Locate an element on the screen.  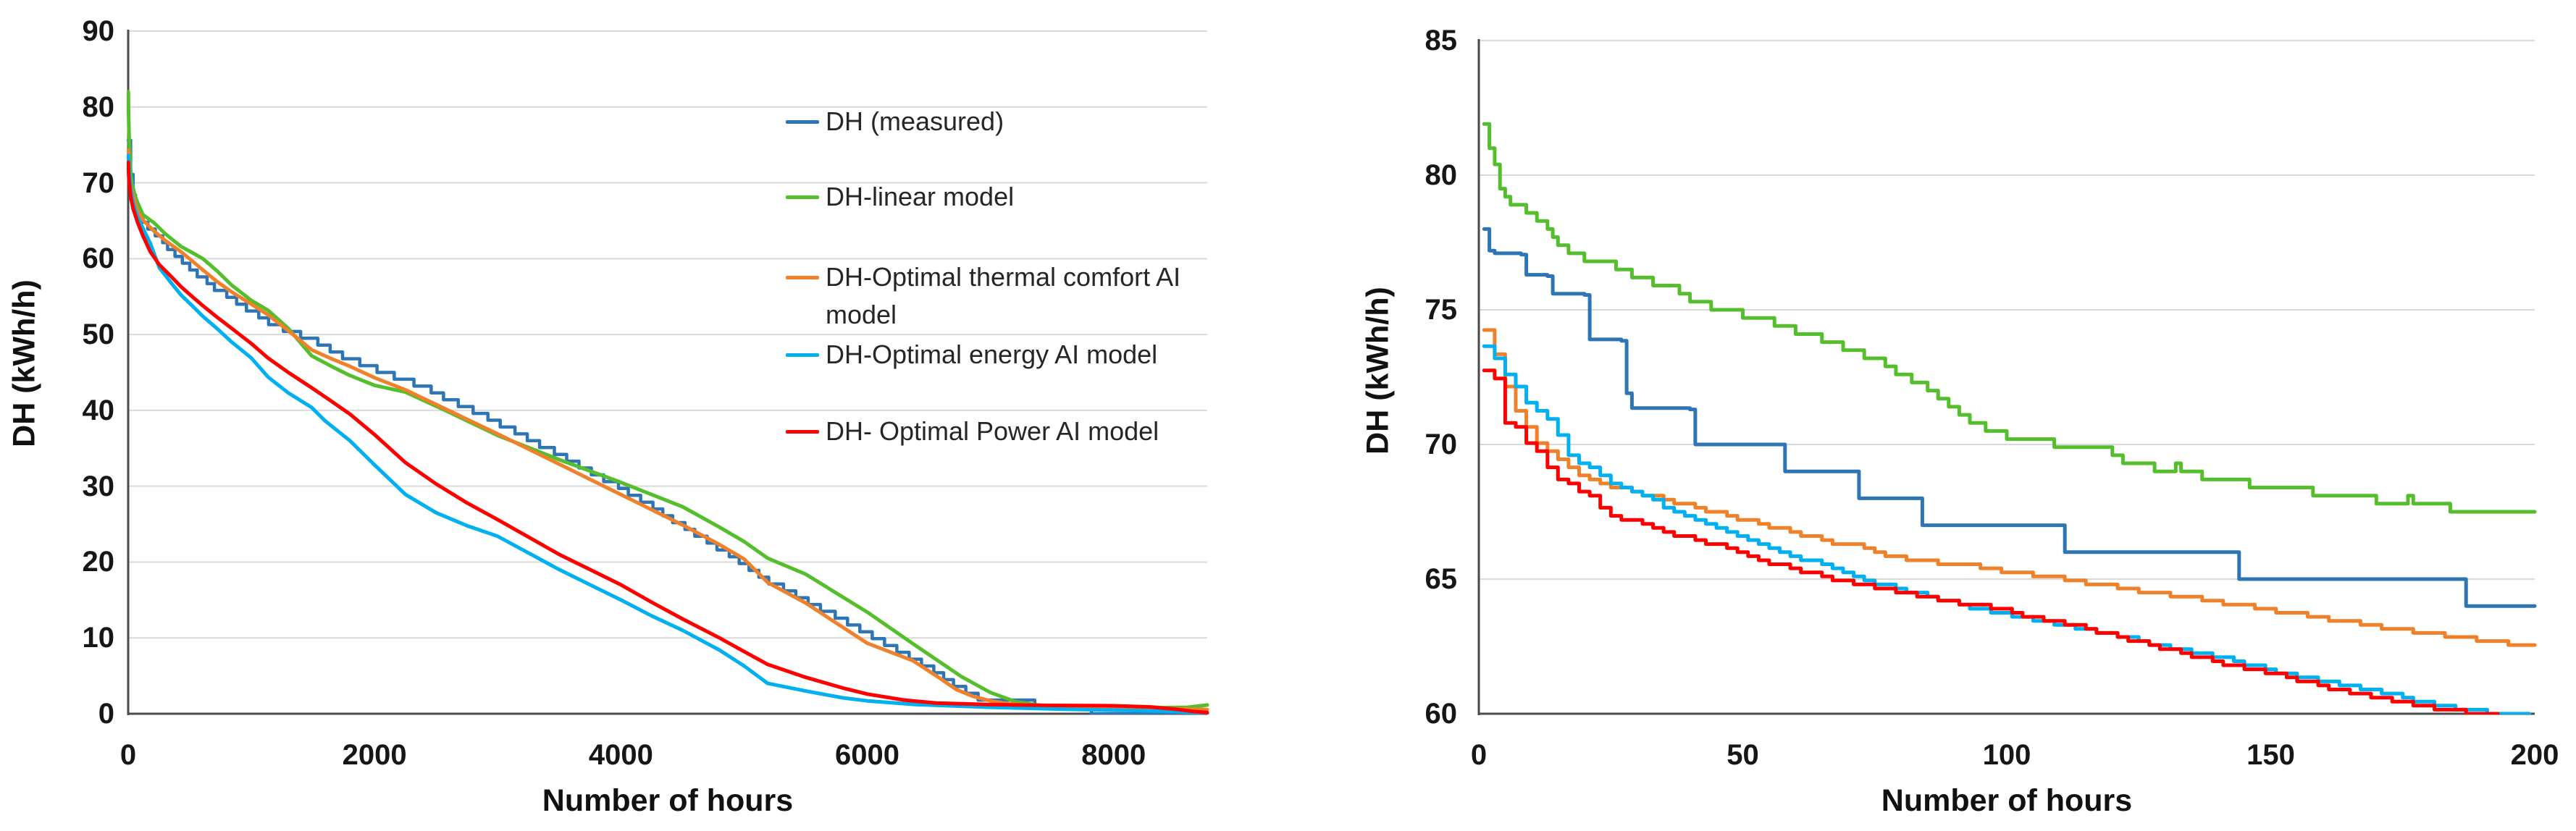
legend-label: DH- Optimal Power AI model is located at coordinates (992, 431).